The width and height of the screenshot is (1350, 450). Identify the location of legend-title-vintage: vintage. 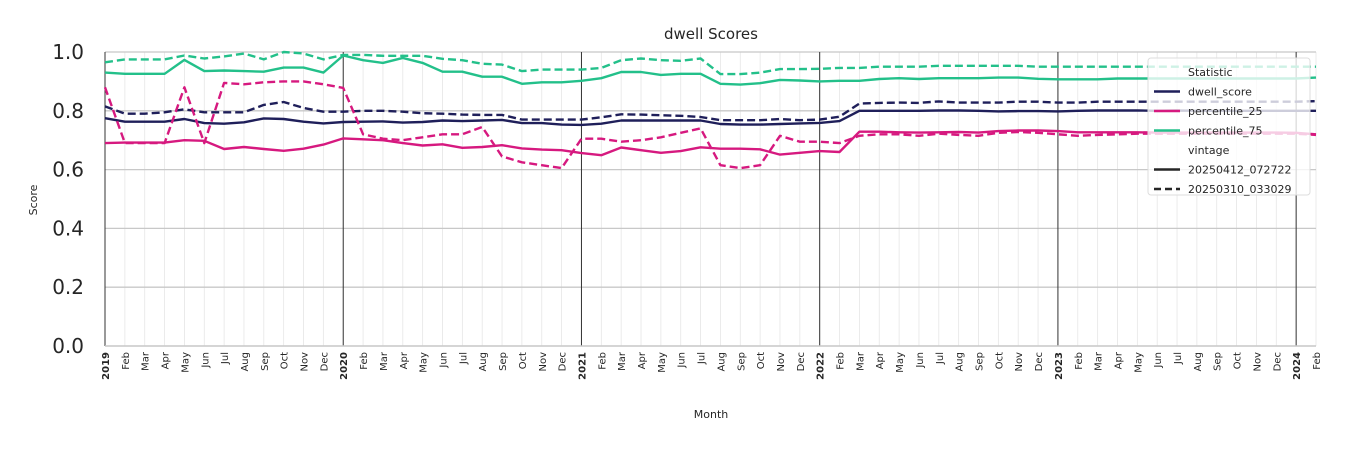
(1209, 150).